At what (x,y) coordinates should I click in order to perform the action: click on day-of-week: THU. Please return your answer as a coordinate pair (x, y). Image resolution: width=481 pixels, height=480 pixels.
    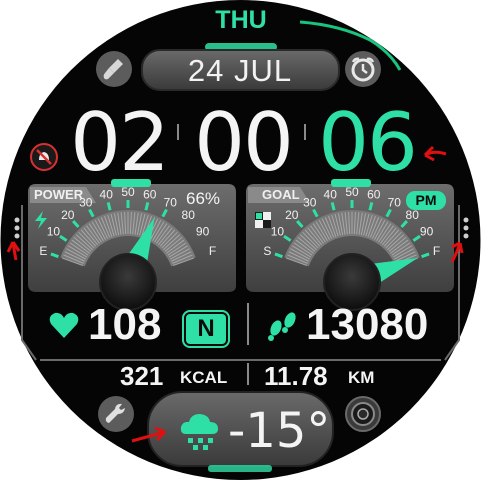
    Looking at the image, I should click on (241, 20).